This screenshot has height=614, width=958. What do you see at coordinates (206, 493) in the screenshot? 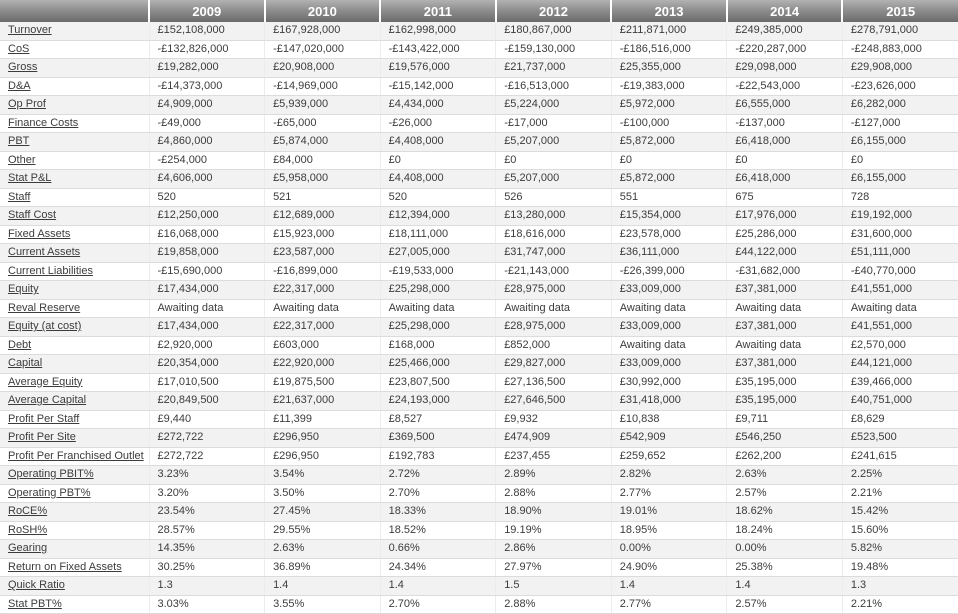
I see `value-cell: 3.20%` at bounding box center [206, 493].